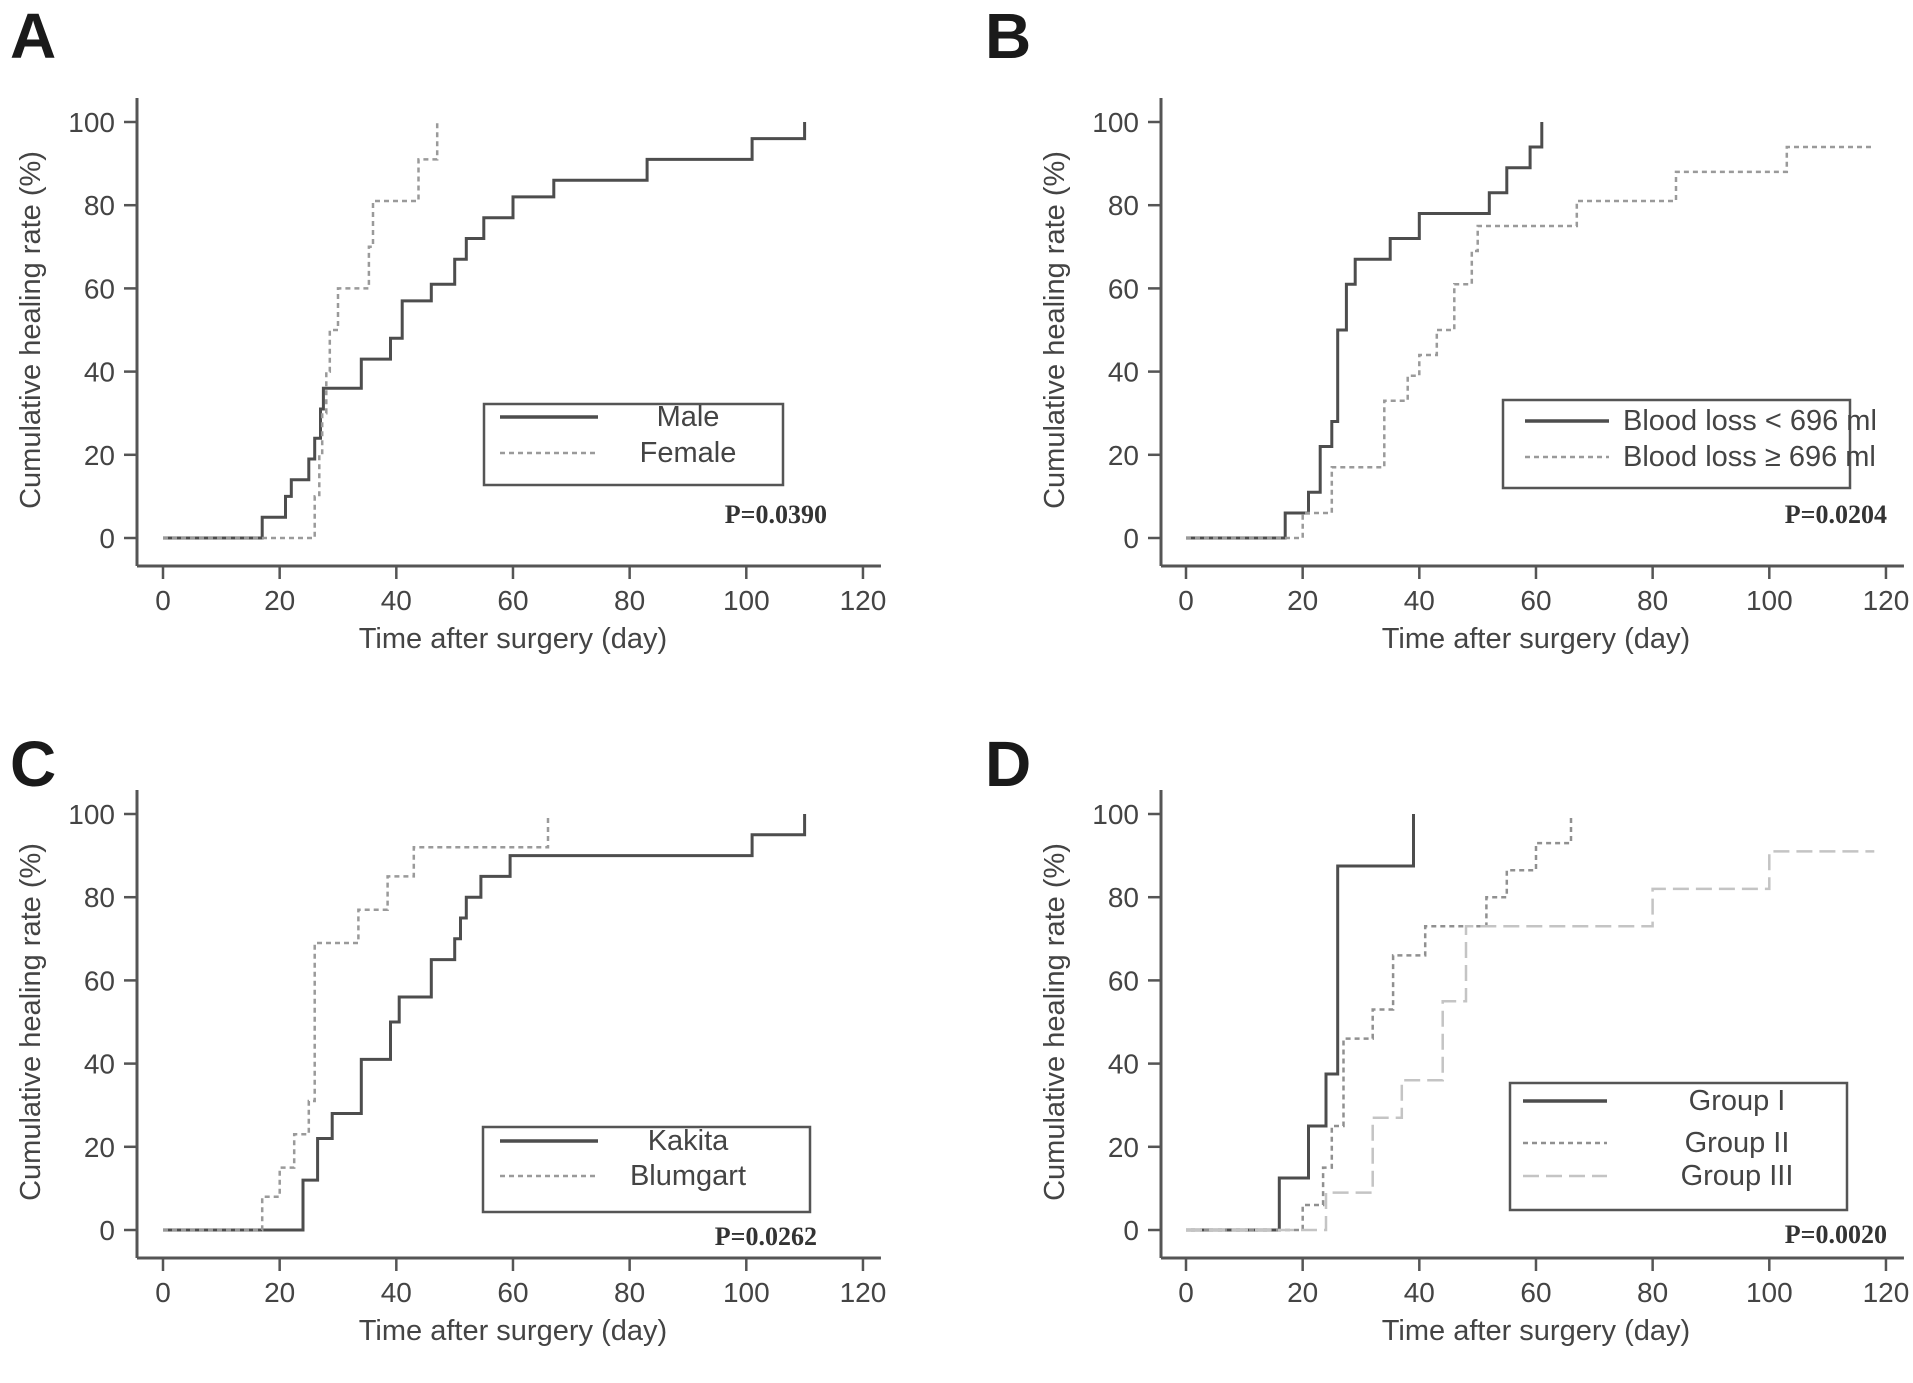 The image size is (1913, 1383). Describe the element at coordinates (688, 1141) in the screenshot. I see `legend-label-kakita: Kakita` at that location.